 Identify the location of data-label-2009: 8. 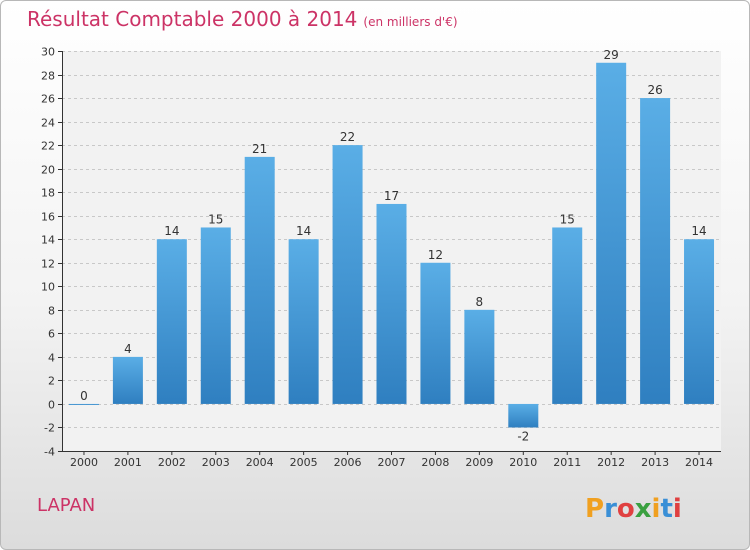
(480, 302).